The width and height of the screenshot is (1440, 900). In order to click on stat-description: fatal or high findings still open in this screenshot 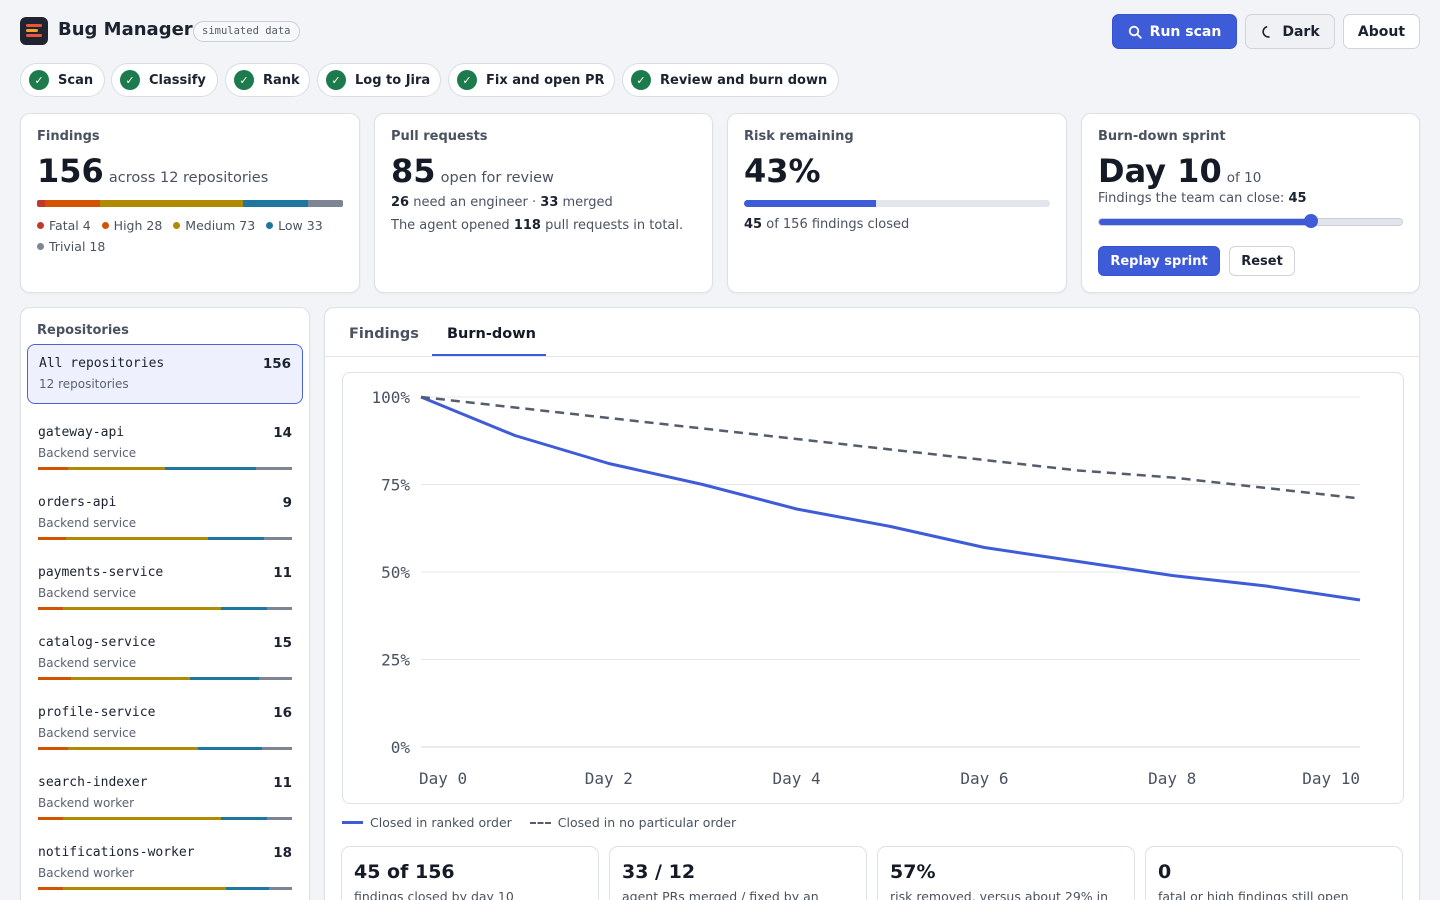, I will do `click(1253, 894)`.